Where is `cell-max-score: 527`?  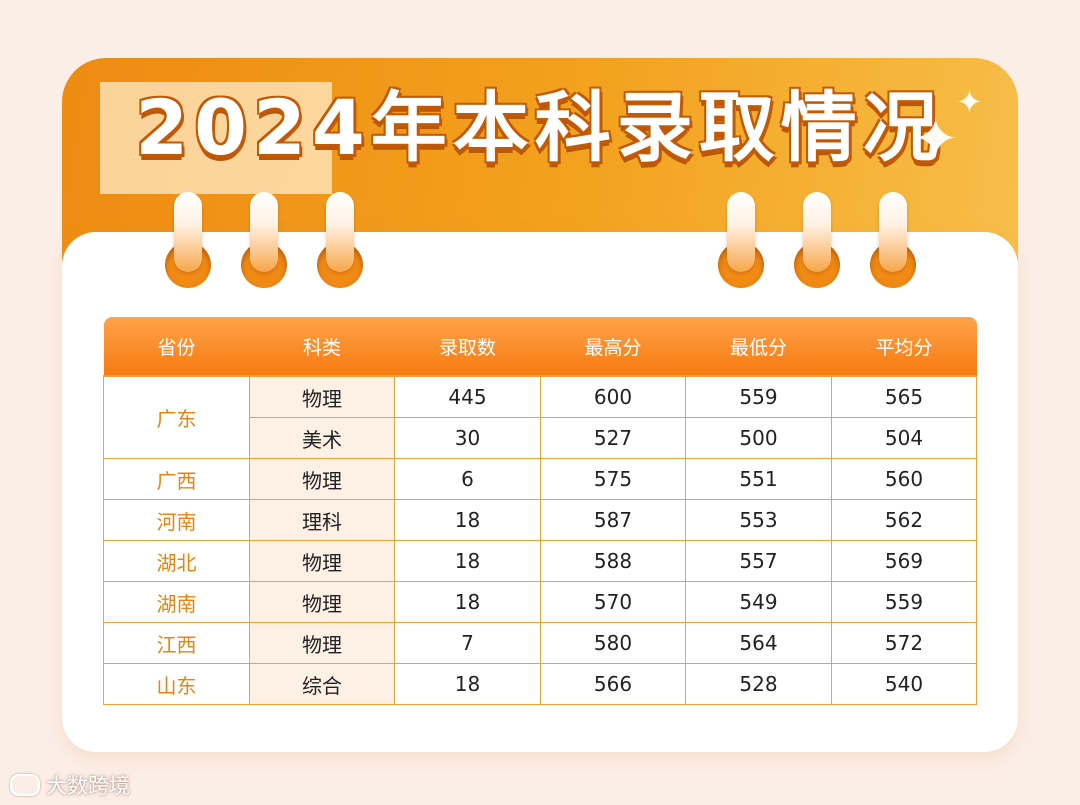
cell-max-score: 527 is located at coordinates (613, 438).